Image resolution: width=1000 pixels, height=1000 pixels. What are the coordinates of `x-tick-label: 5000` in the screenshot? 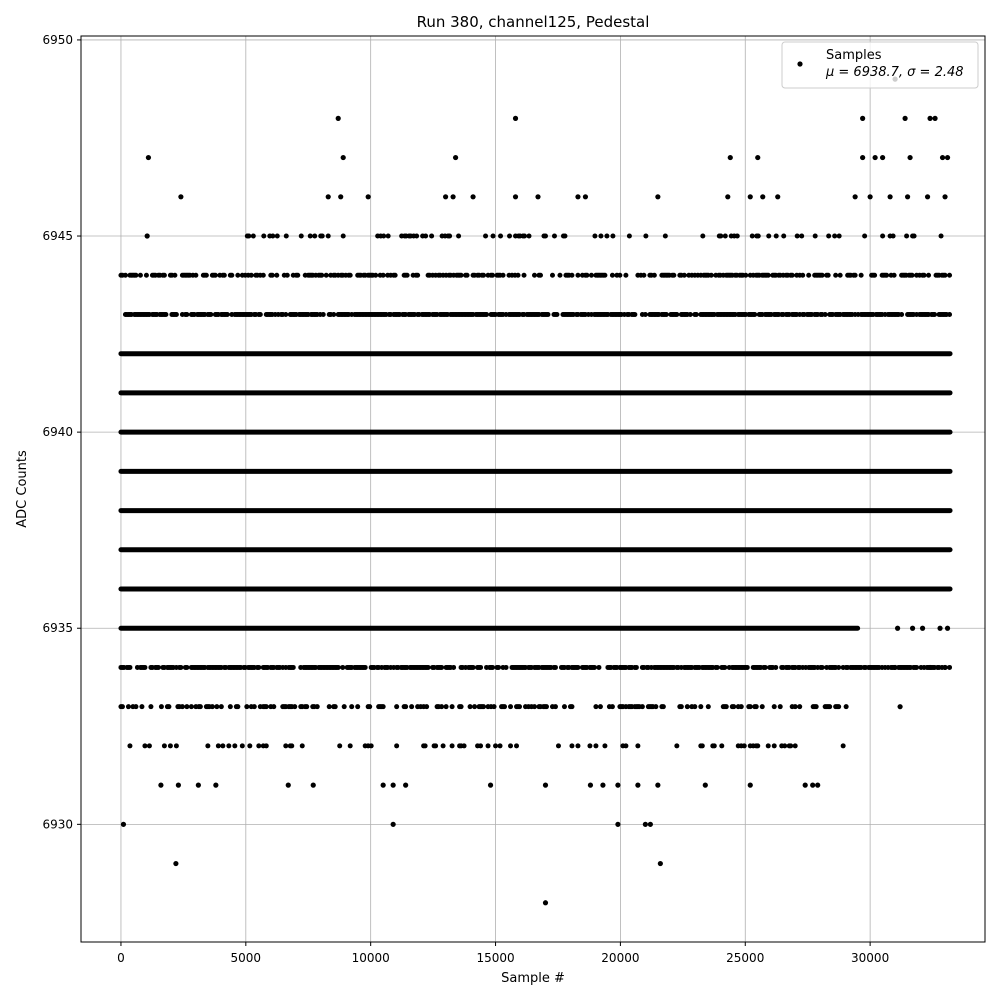 It's located at (246, 958).